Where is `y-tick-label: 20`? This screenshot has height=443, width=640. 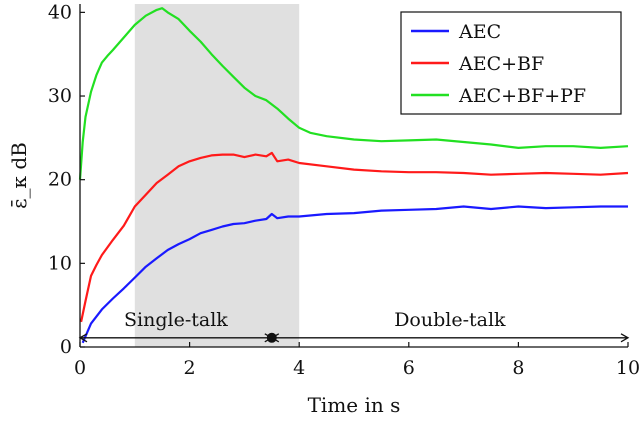 y-tick-label: 20 is located at coordinates (60, 180).